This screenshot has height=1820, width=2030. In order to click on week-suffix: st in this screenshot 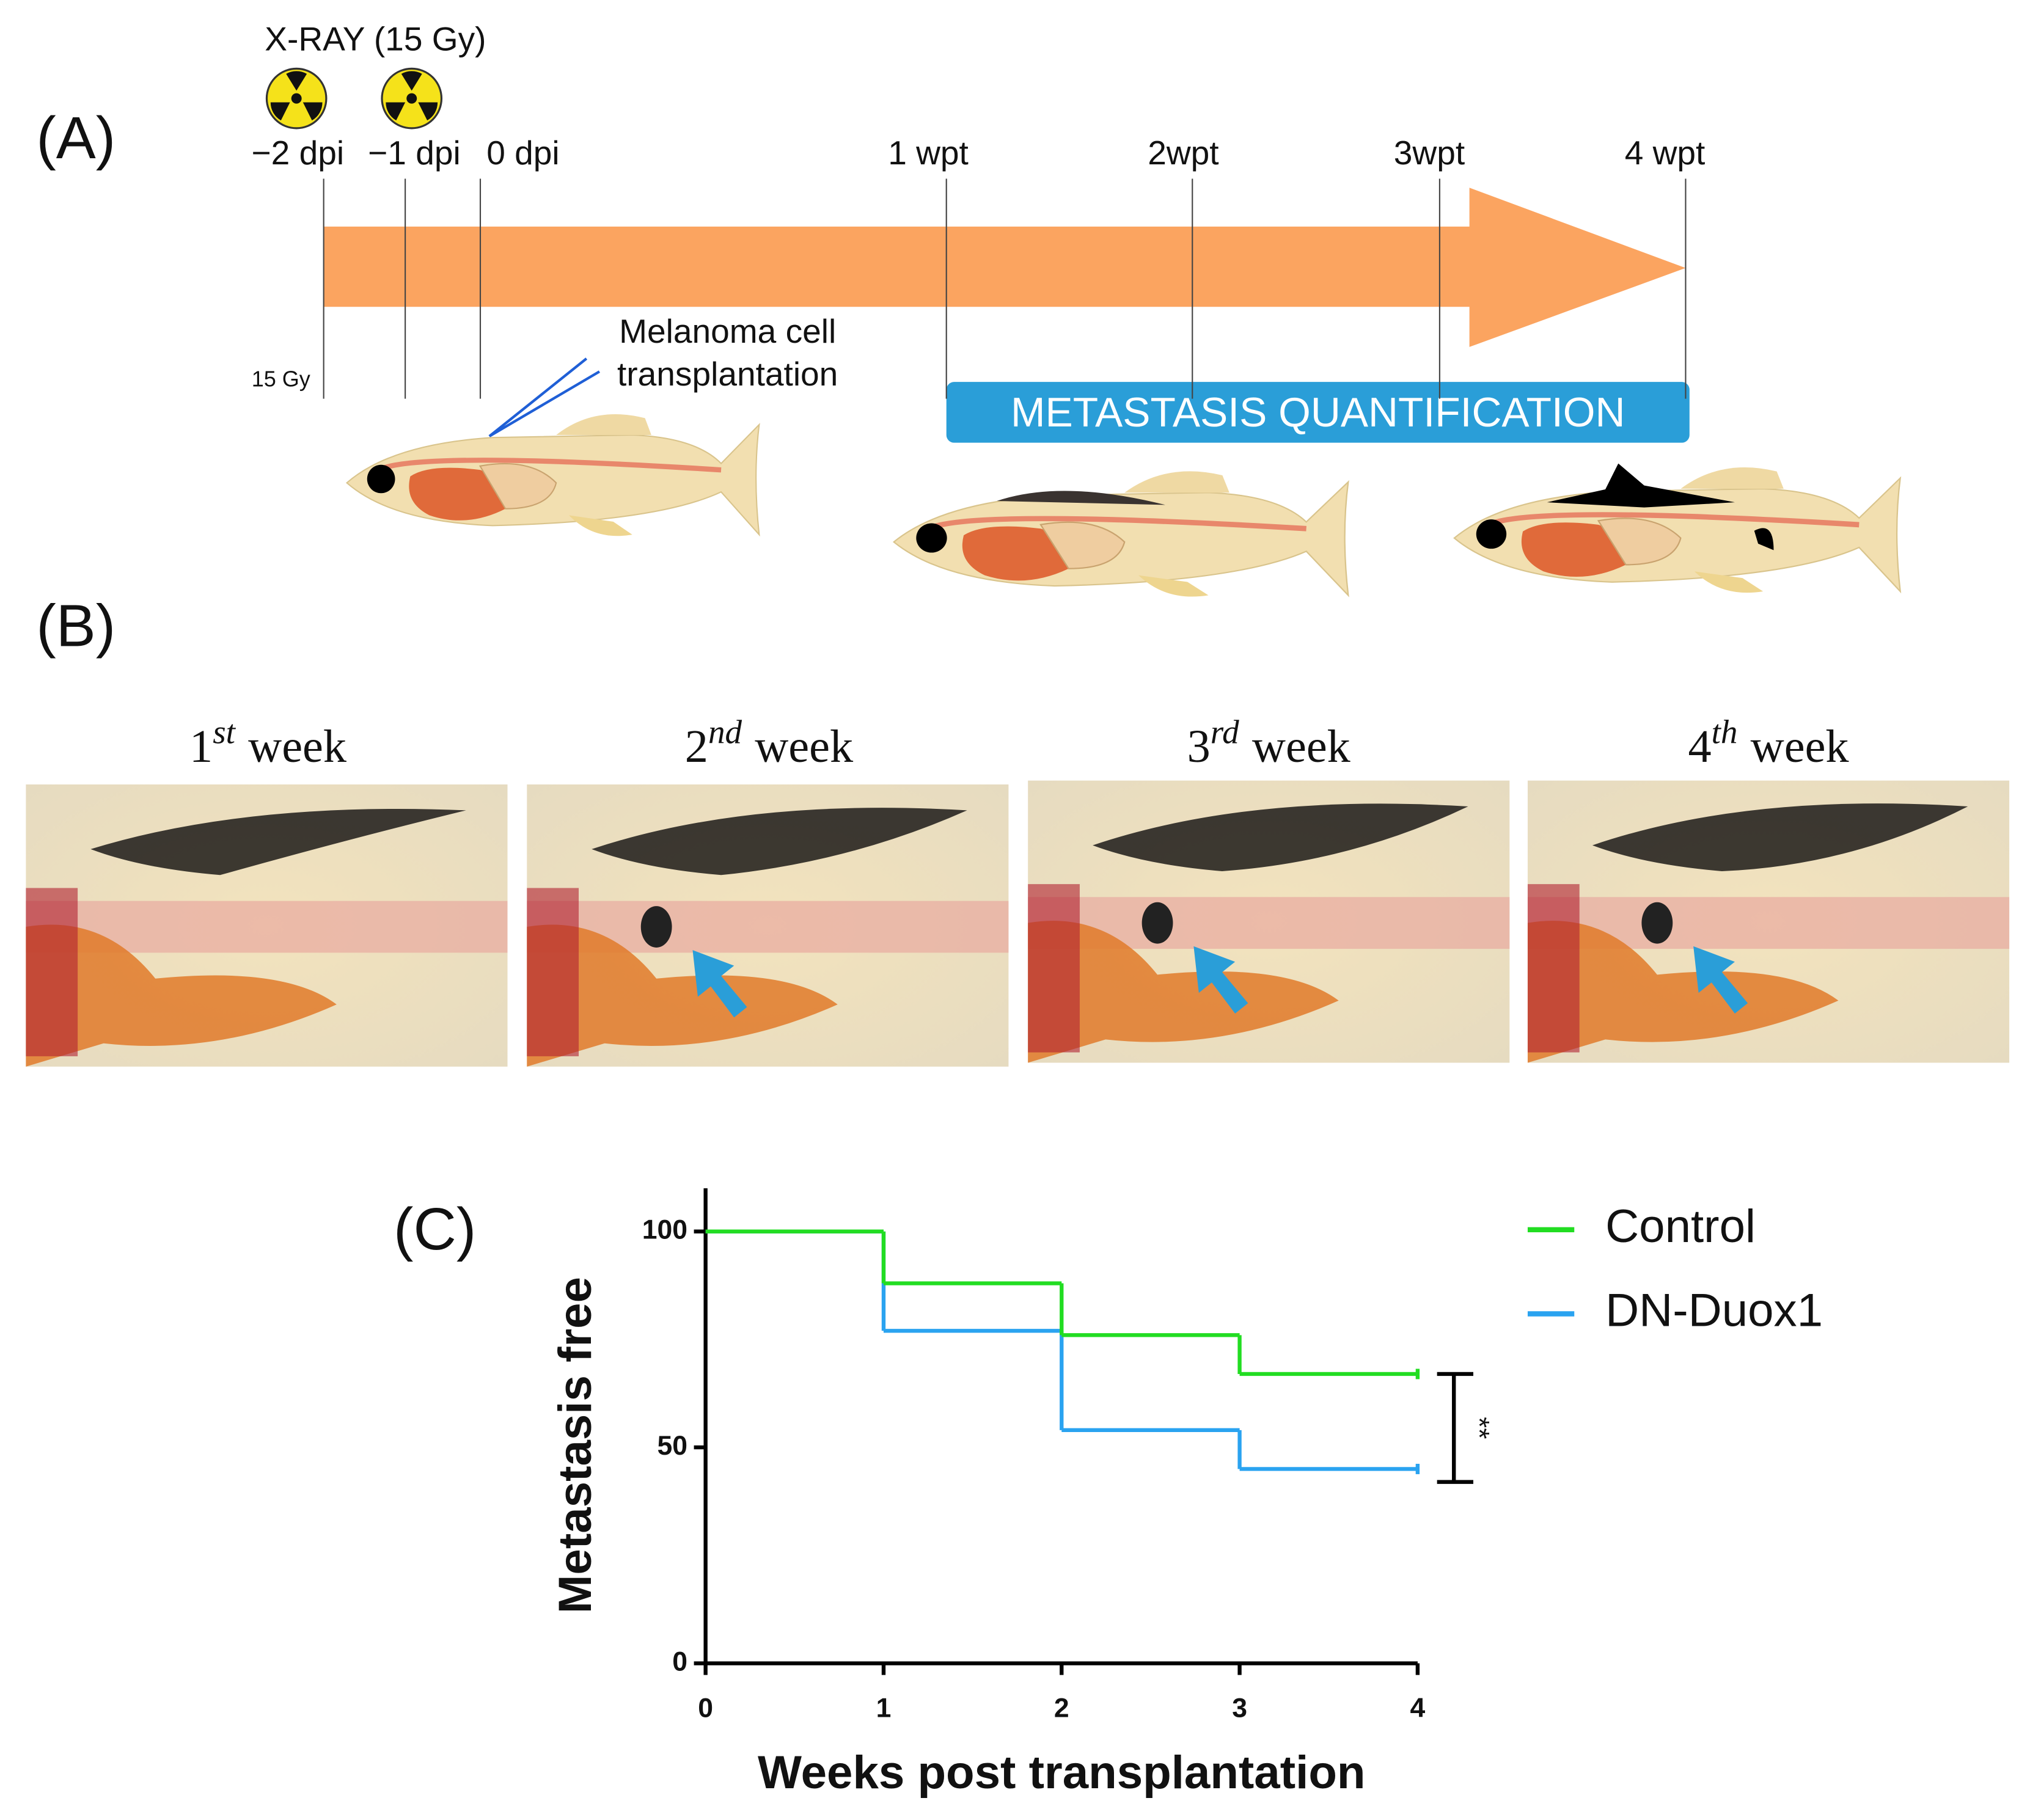, I will do `click(224, 731)`.